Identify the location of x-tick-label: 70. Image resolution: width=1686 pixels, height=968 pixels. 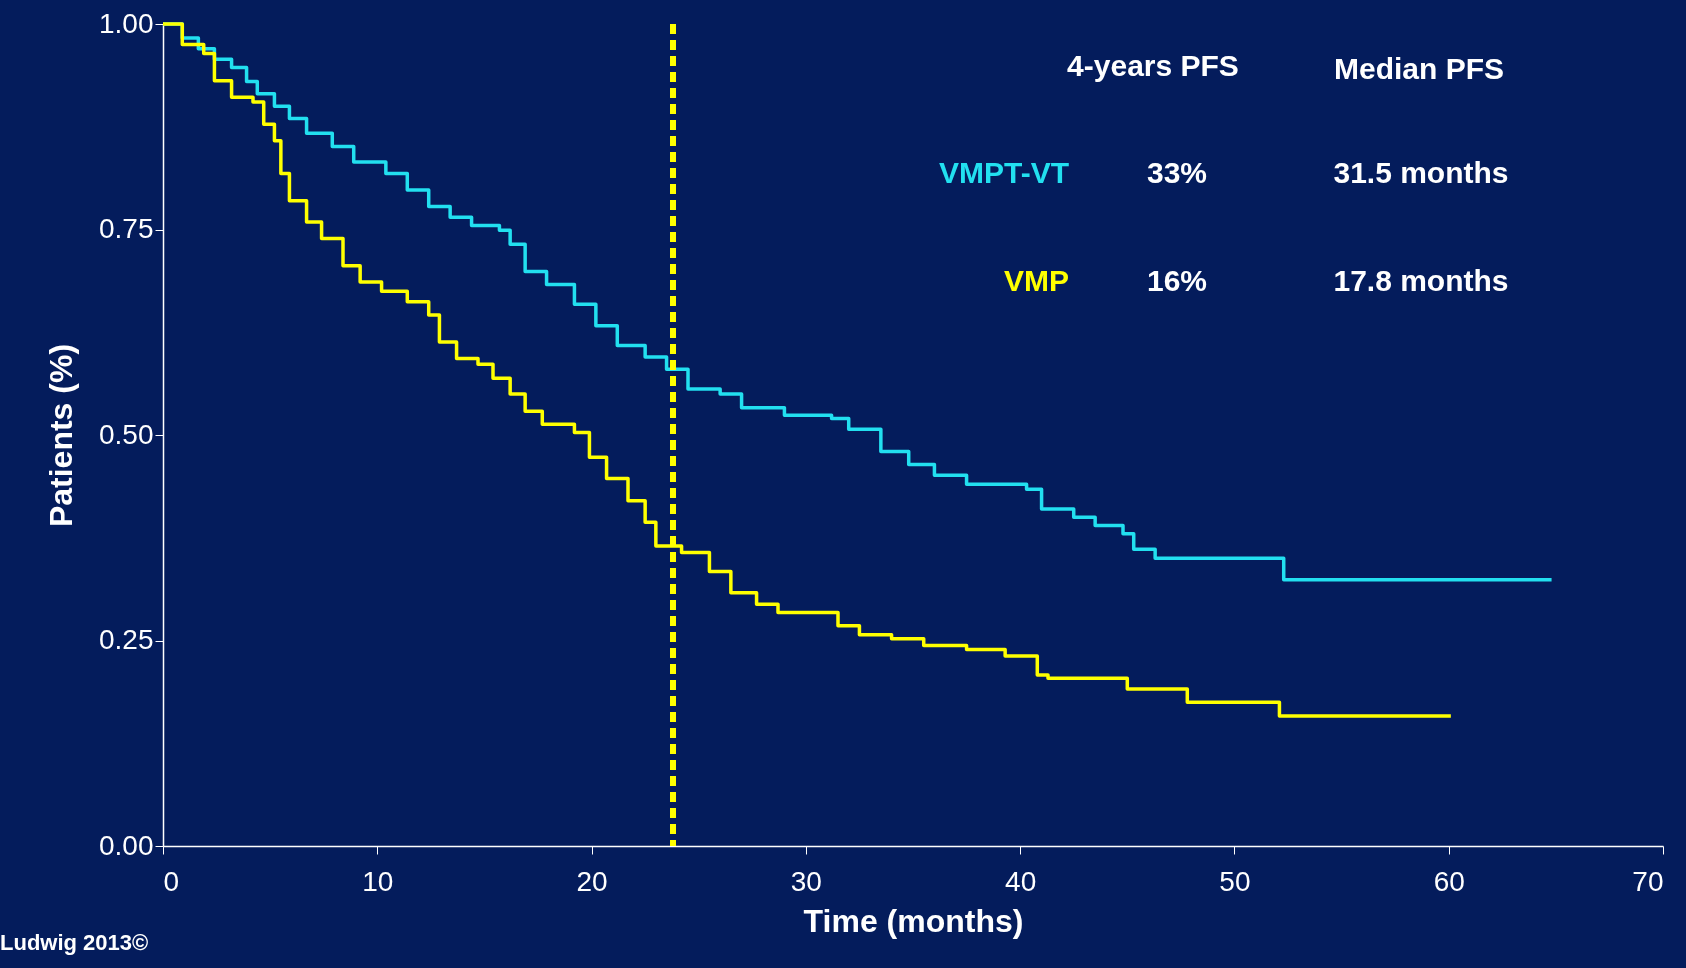
(1648, 881).